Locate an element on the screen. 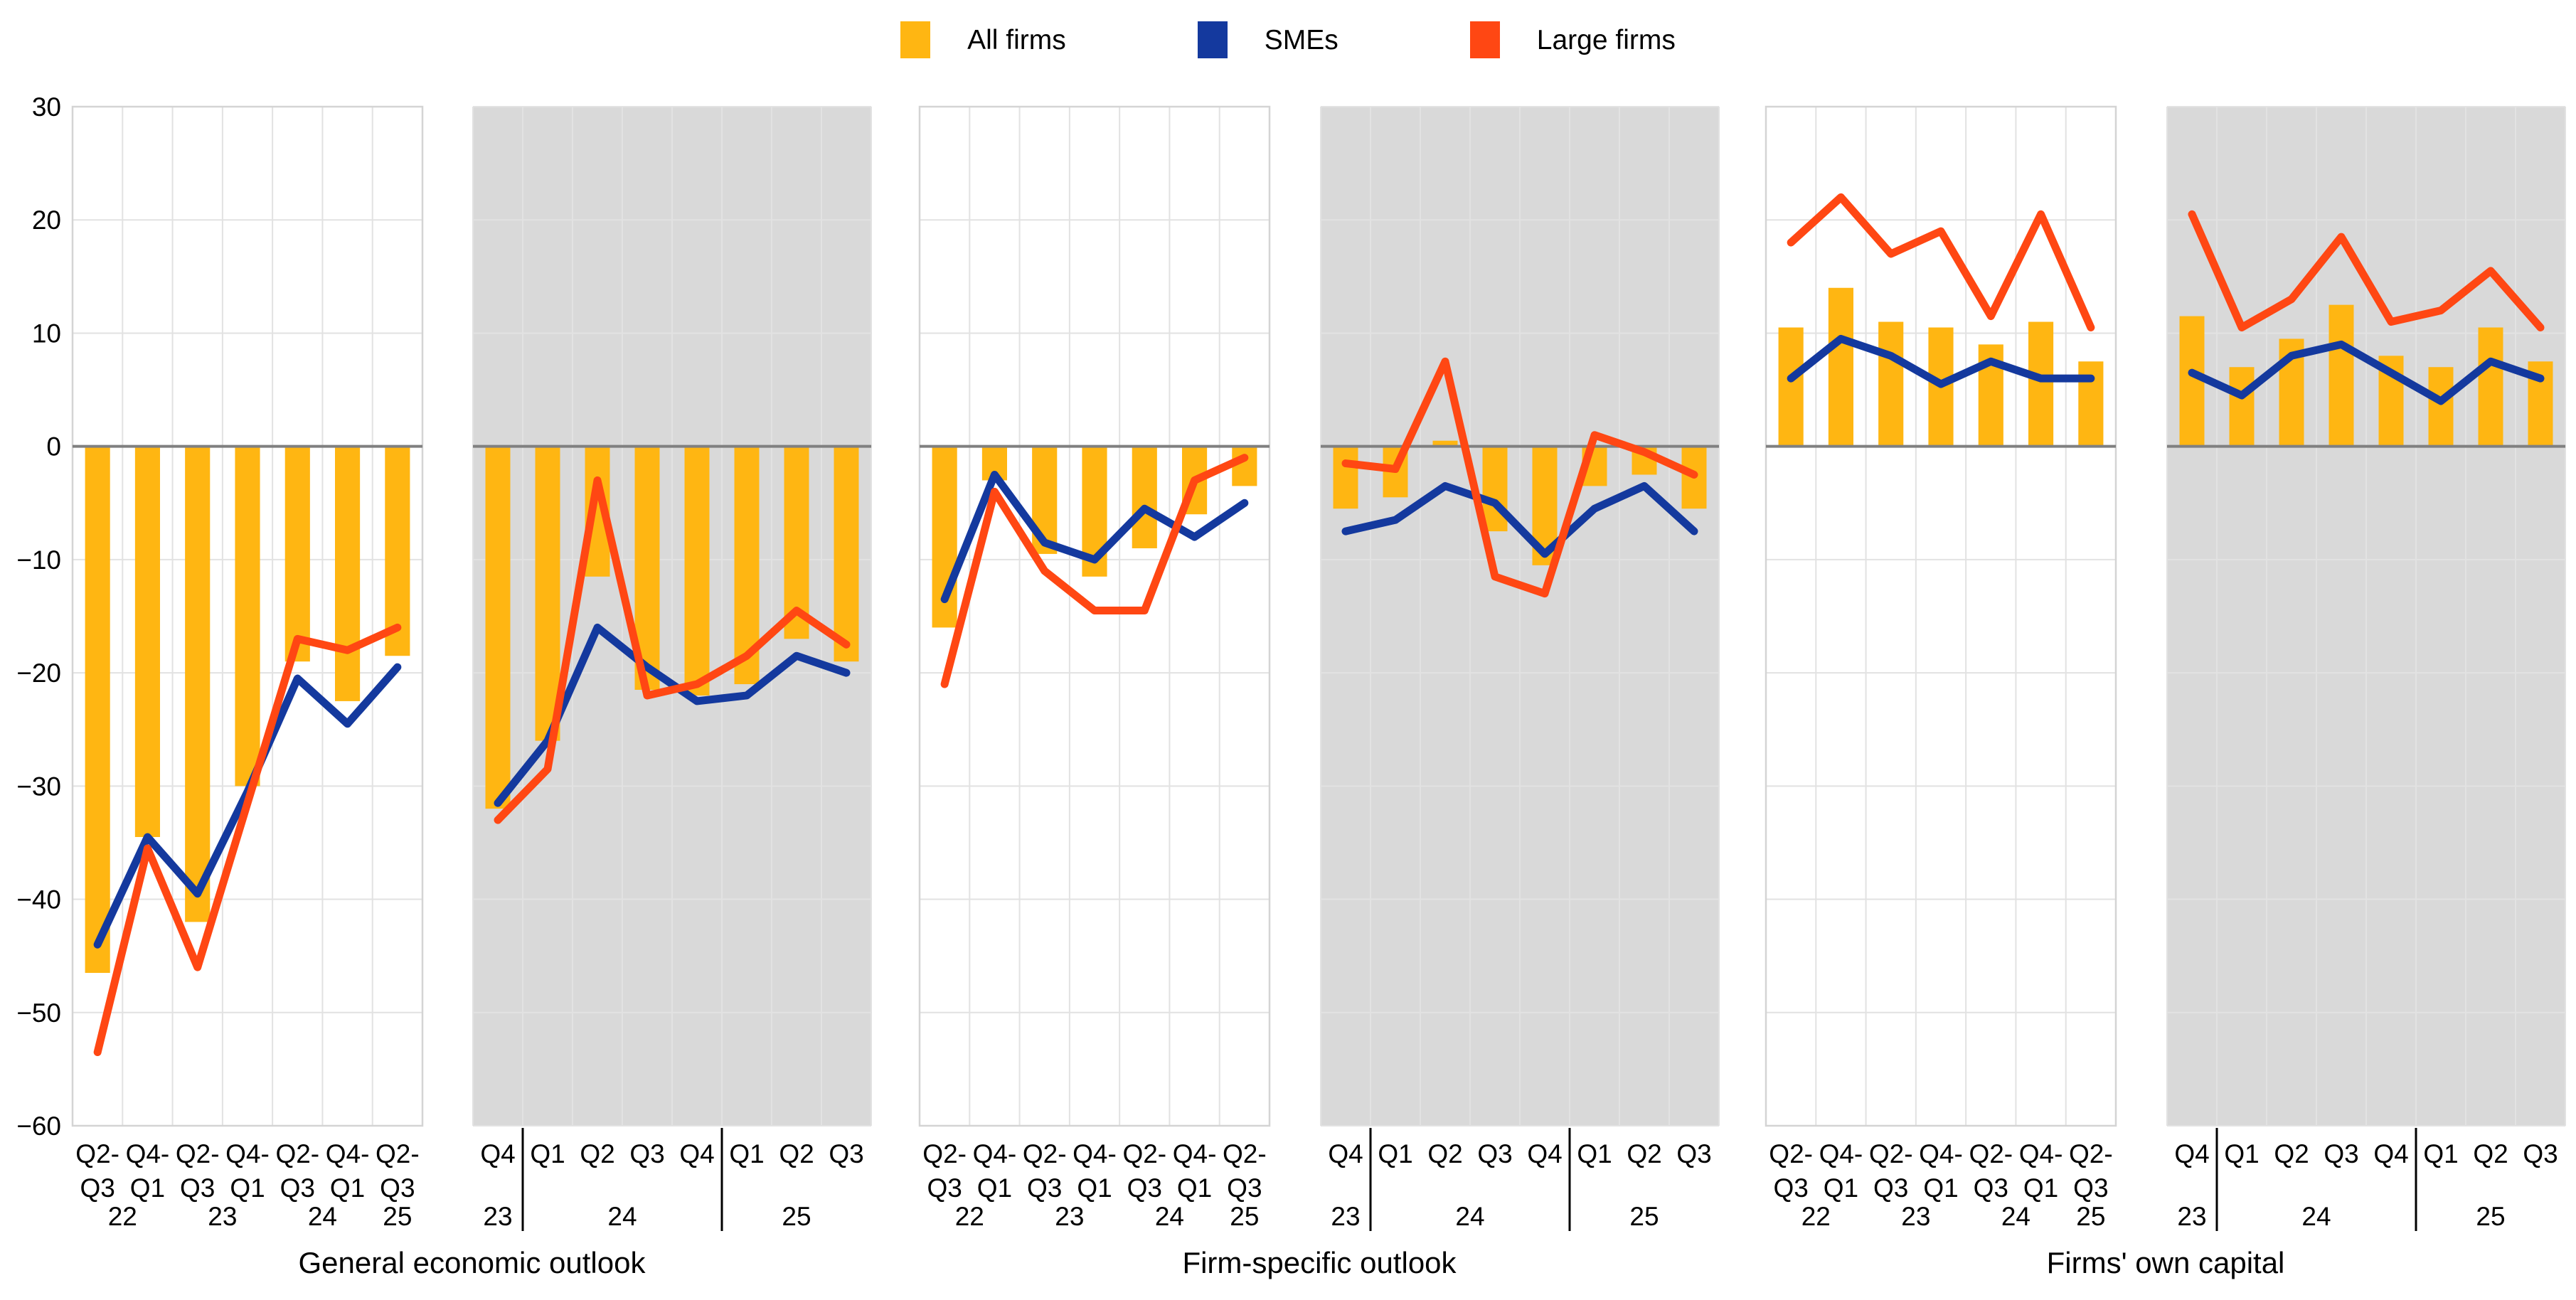 The image size is (2576, 1300). y-tick-label: 10 is located at coordinates (46, 333).